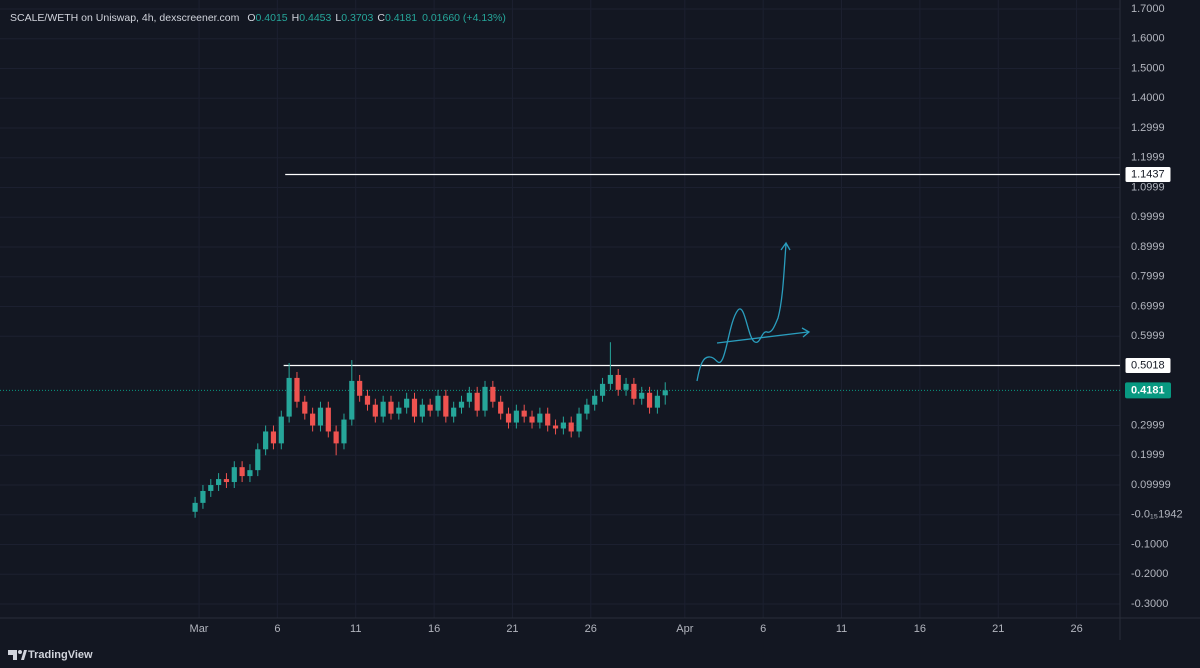  What do you see at coordinates (998, 629) in the screenshot?
I see `x-tick-label: 21` at bounding box center [998, 629].